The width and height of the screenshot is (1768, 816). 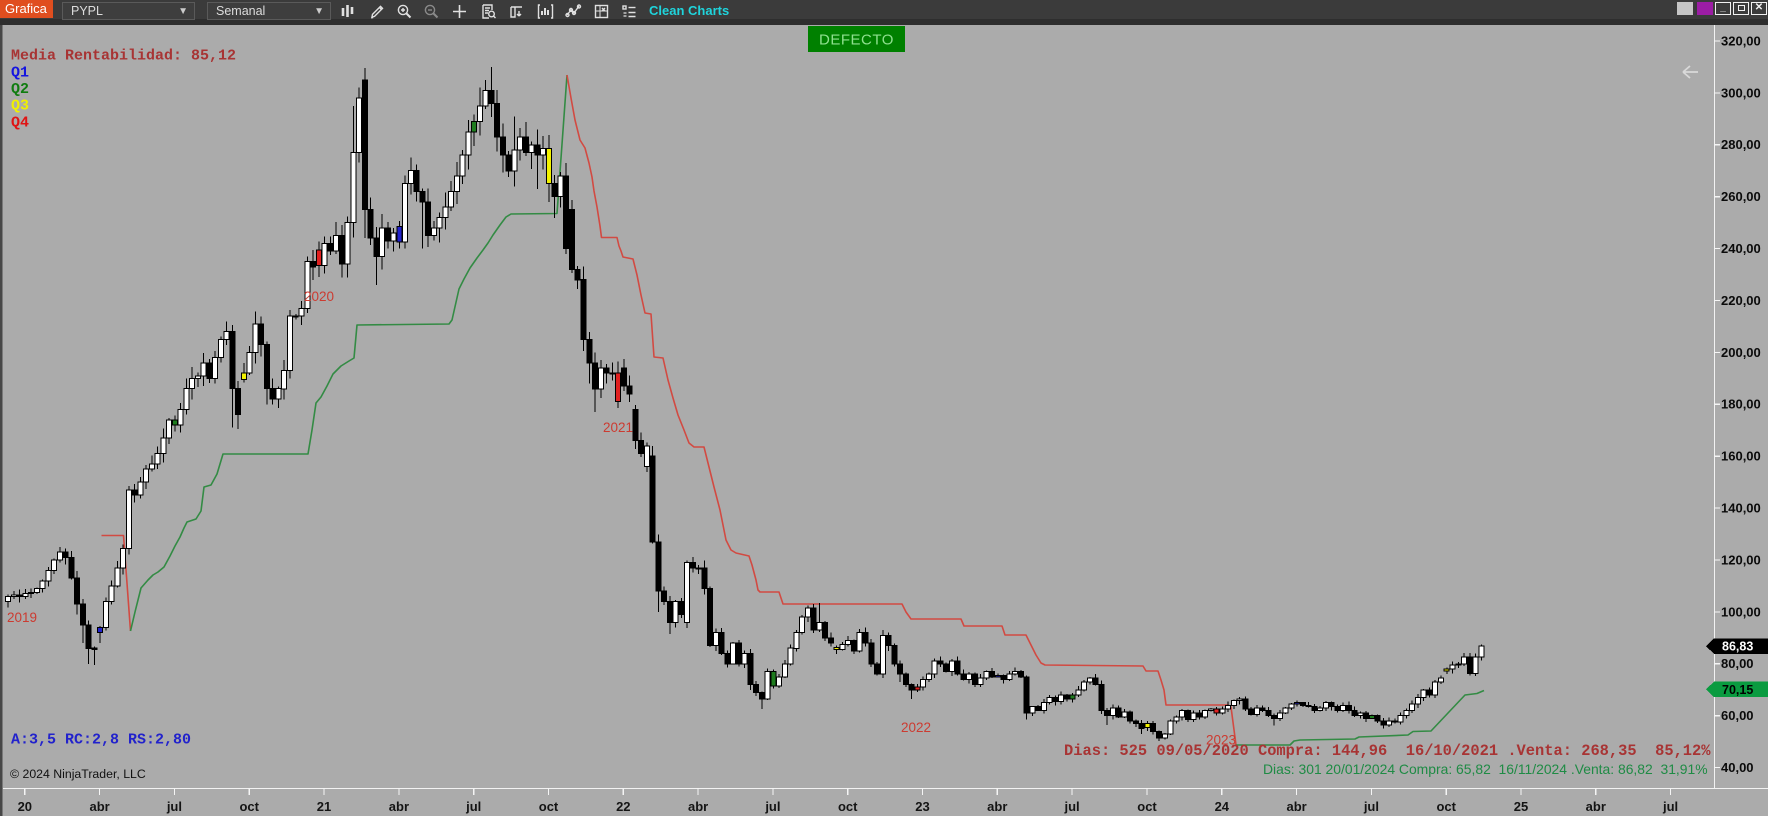 I want to click on svg-text: 120,00, so click(x=1741, y=559).